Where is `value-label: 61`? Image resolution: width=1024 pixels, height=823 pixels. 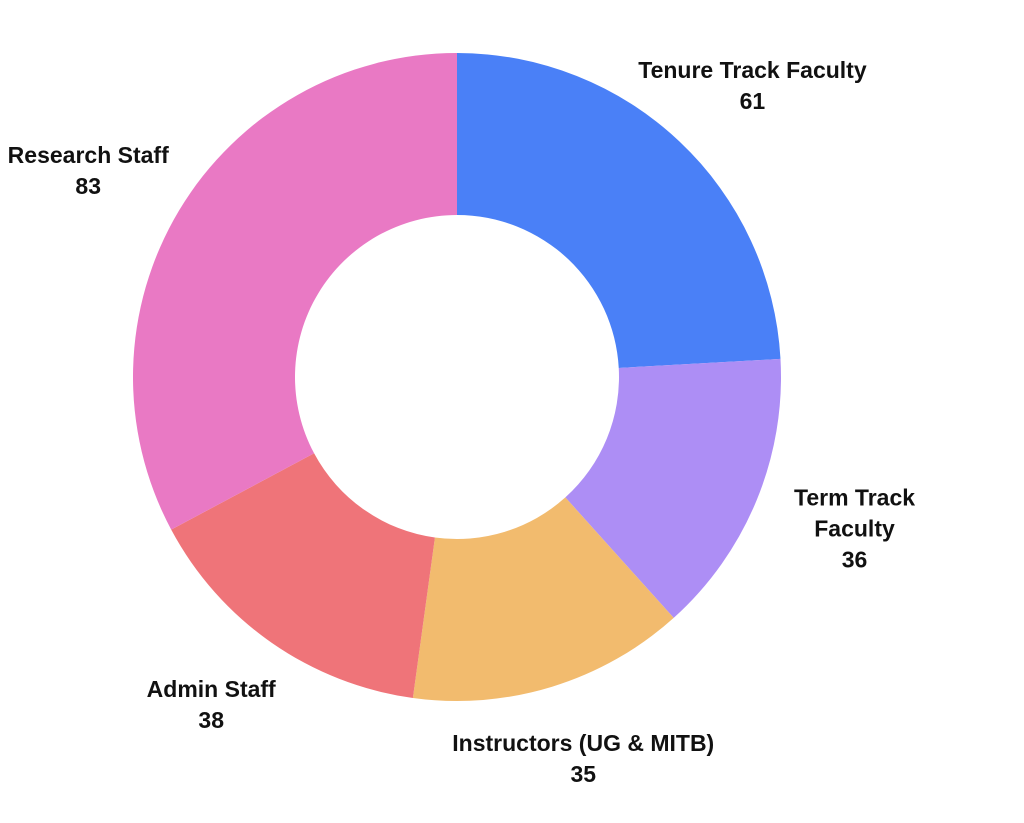 value-label: 61 is located at coordinates (752, 101).